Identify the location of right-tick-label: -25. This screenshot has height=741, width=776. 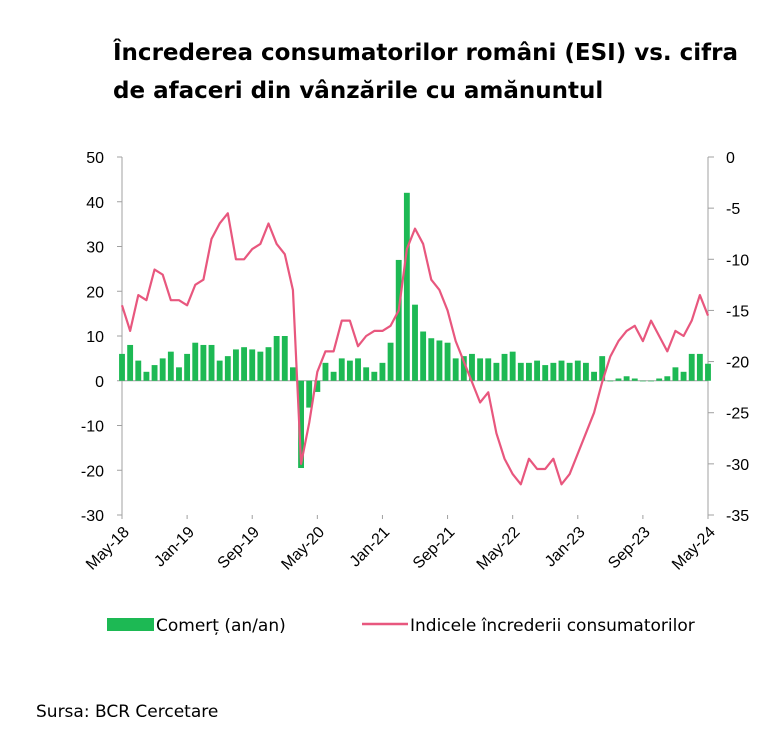
(737, 414).